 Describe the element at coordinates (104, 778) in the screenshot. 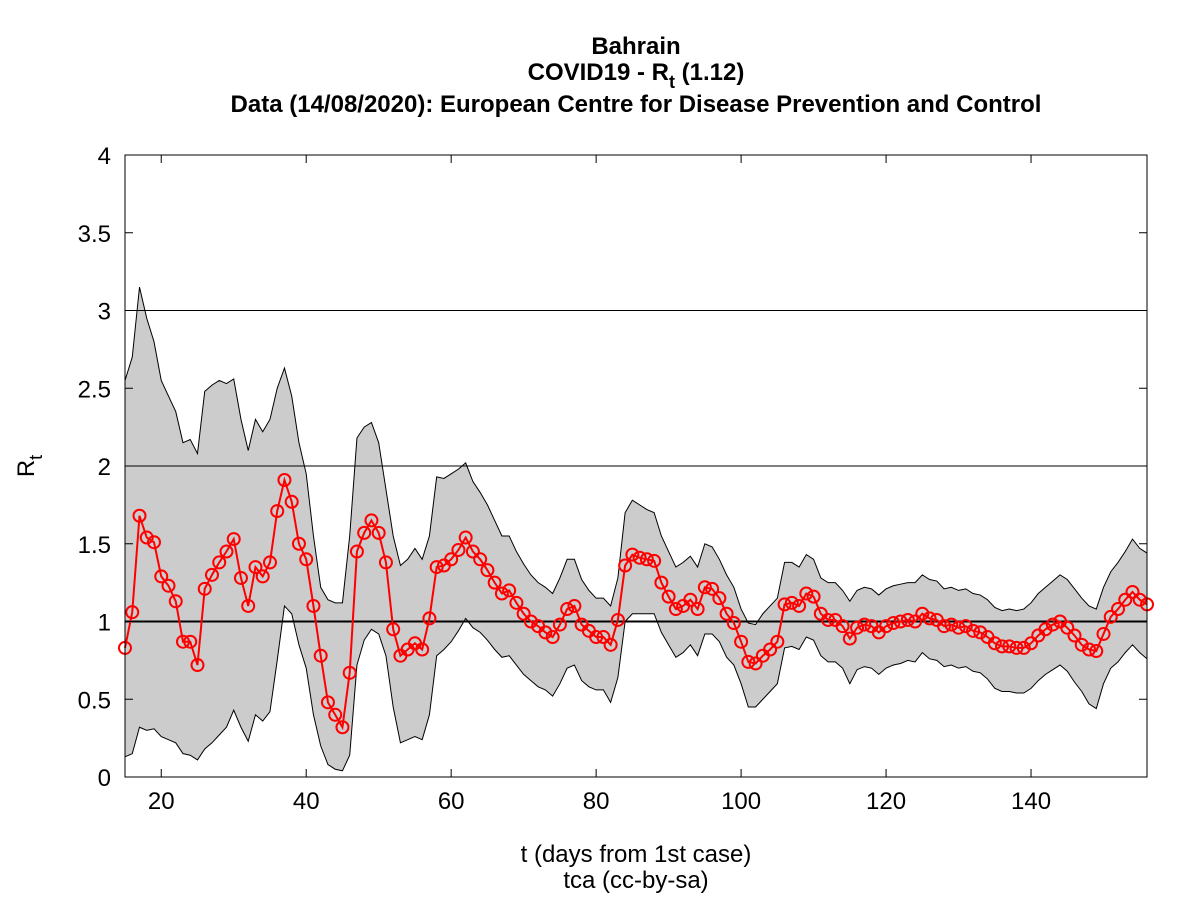

I see `y-tick-label: 0` at that location.